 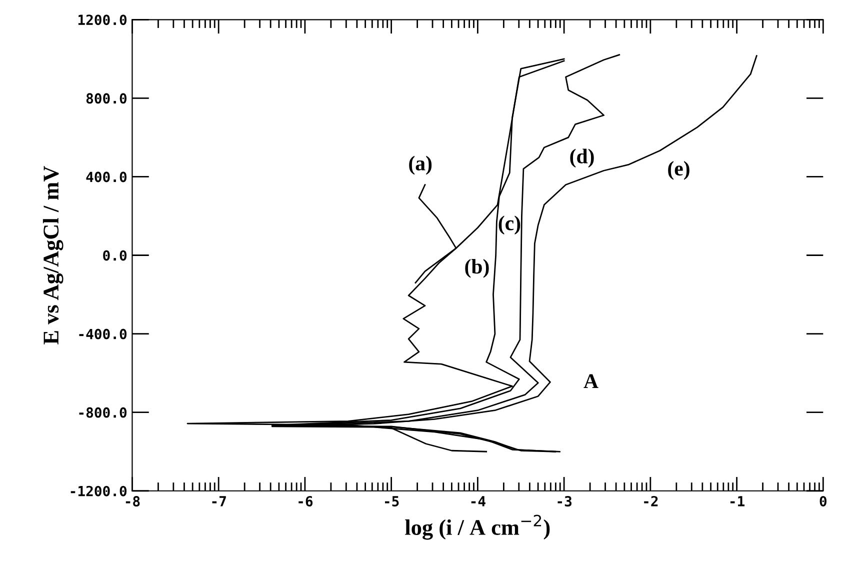 I want to click on y-tick-label: 800.0, so click(x=106, y=98).